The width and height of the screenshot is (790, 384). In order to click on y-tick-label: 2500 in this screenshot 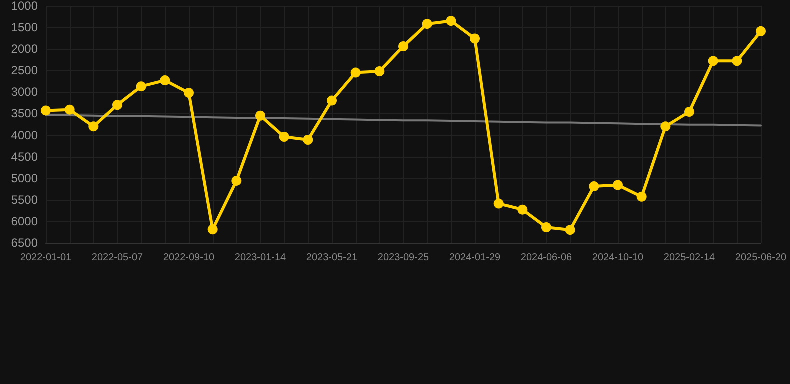, I will do `click(24, 71)`.